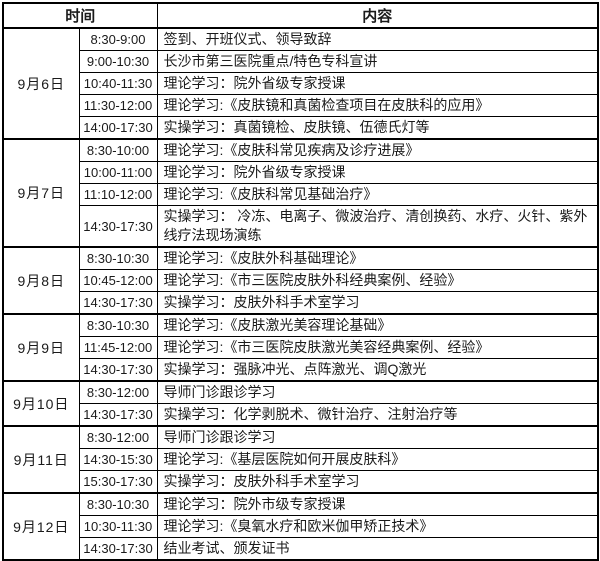 The width and height of the screenshot is (600, 561). I want to click on table-row: 9月12日 8:30-10:30 理论学习：院外市级专家授课, so click(300, 526).